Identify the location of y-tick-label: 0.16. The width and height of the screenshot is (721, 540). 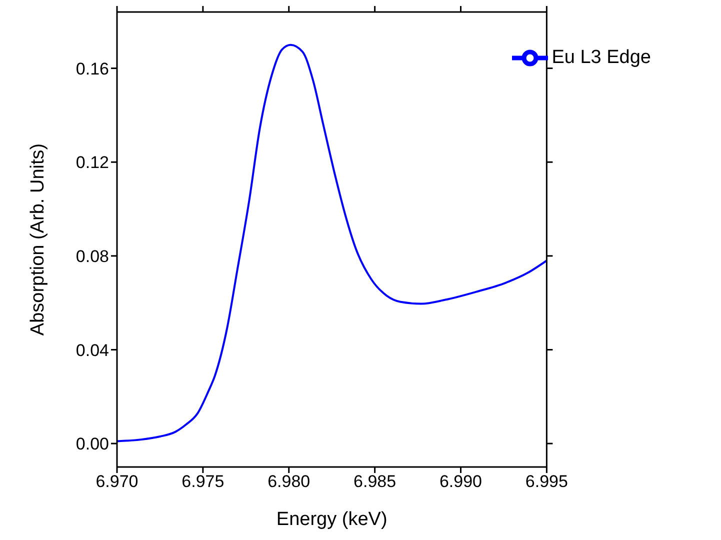
(92, 68).